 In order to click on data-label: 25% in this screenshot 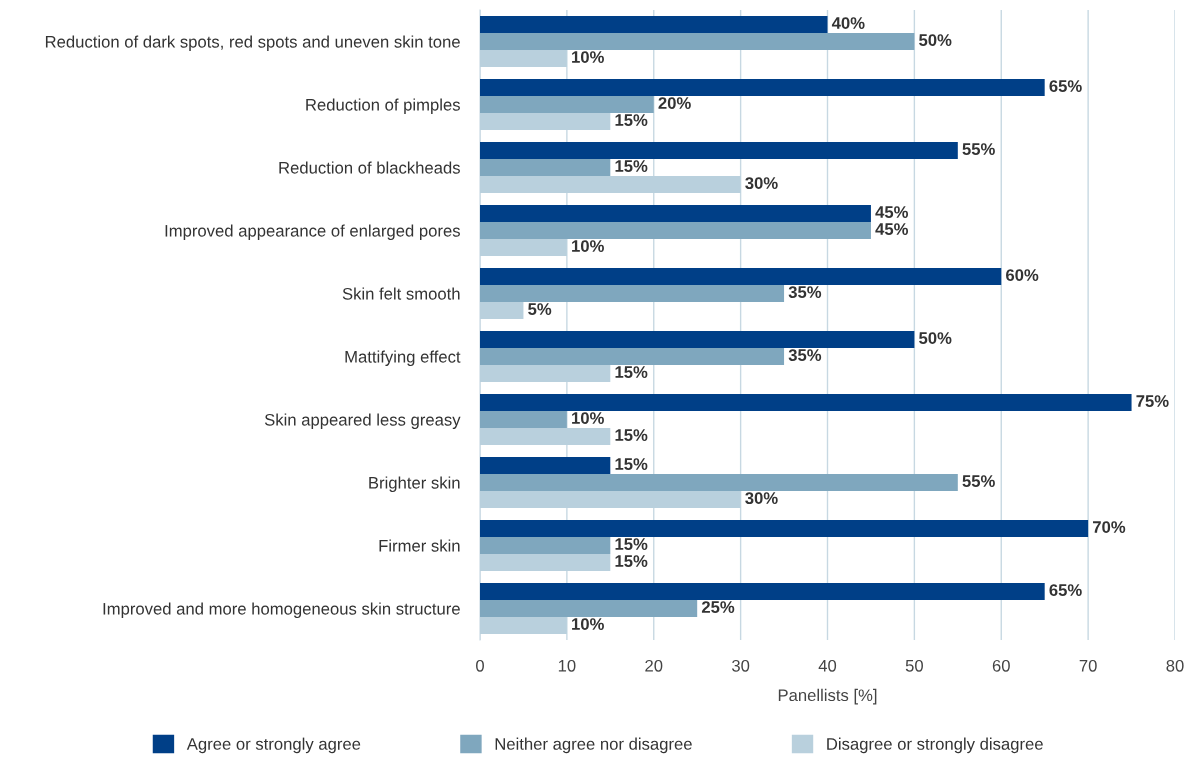, I will do `click(718, 607)`.